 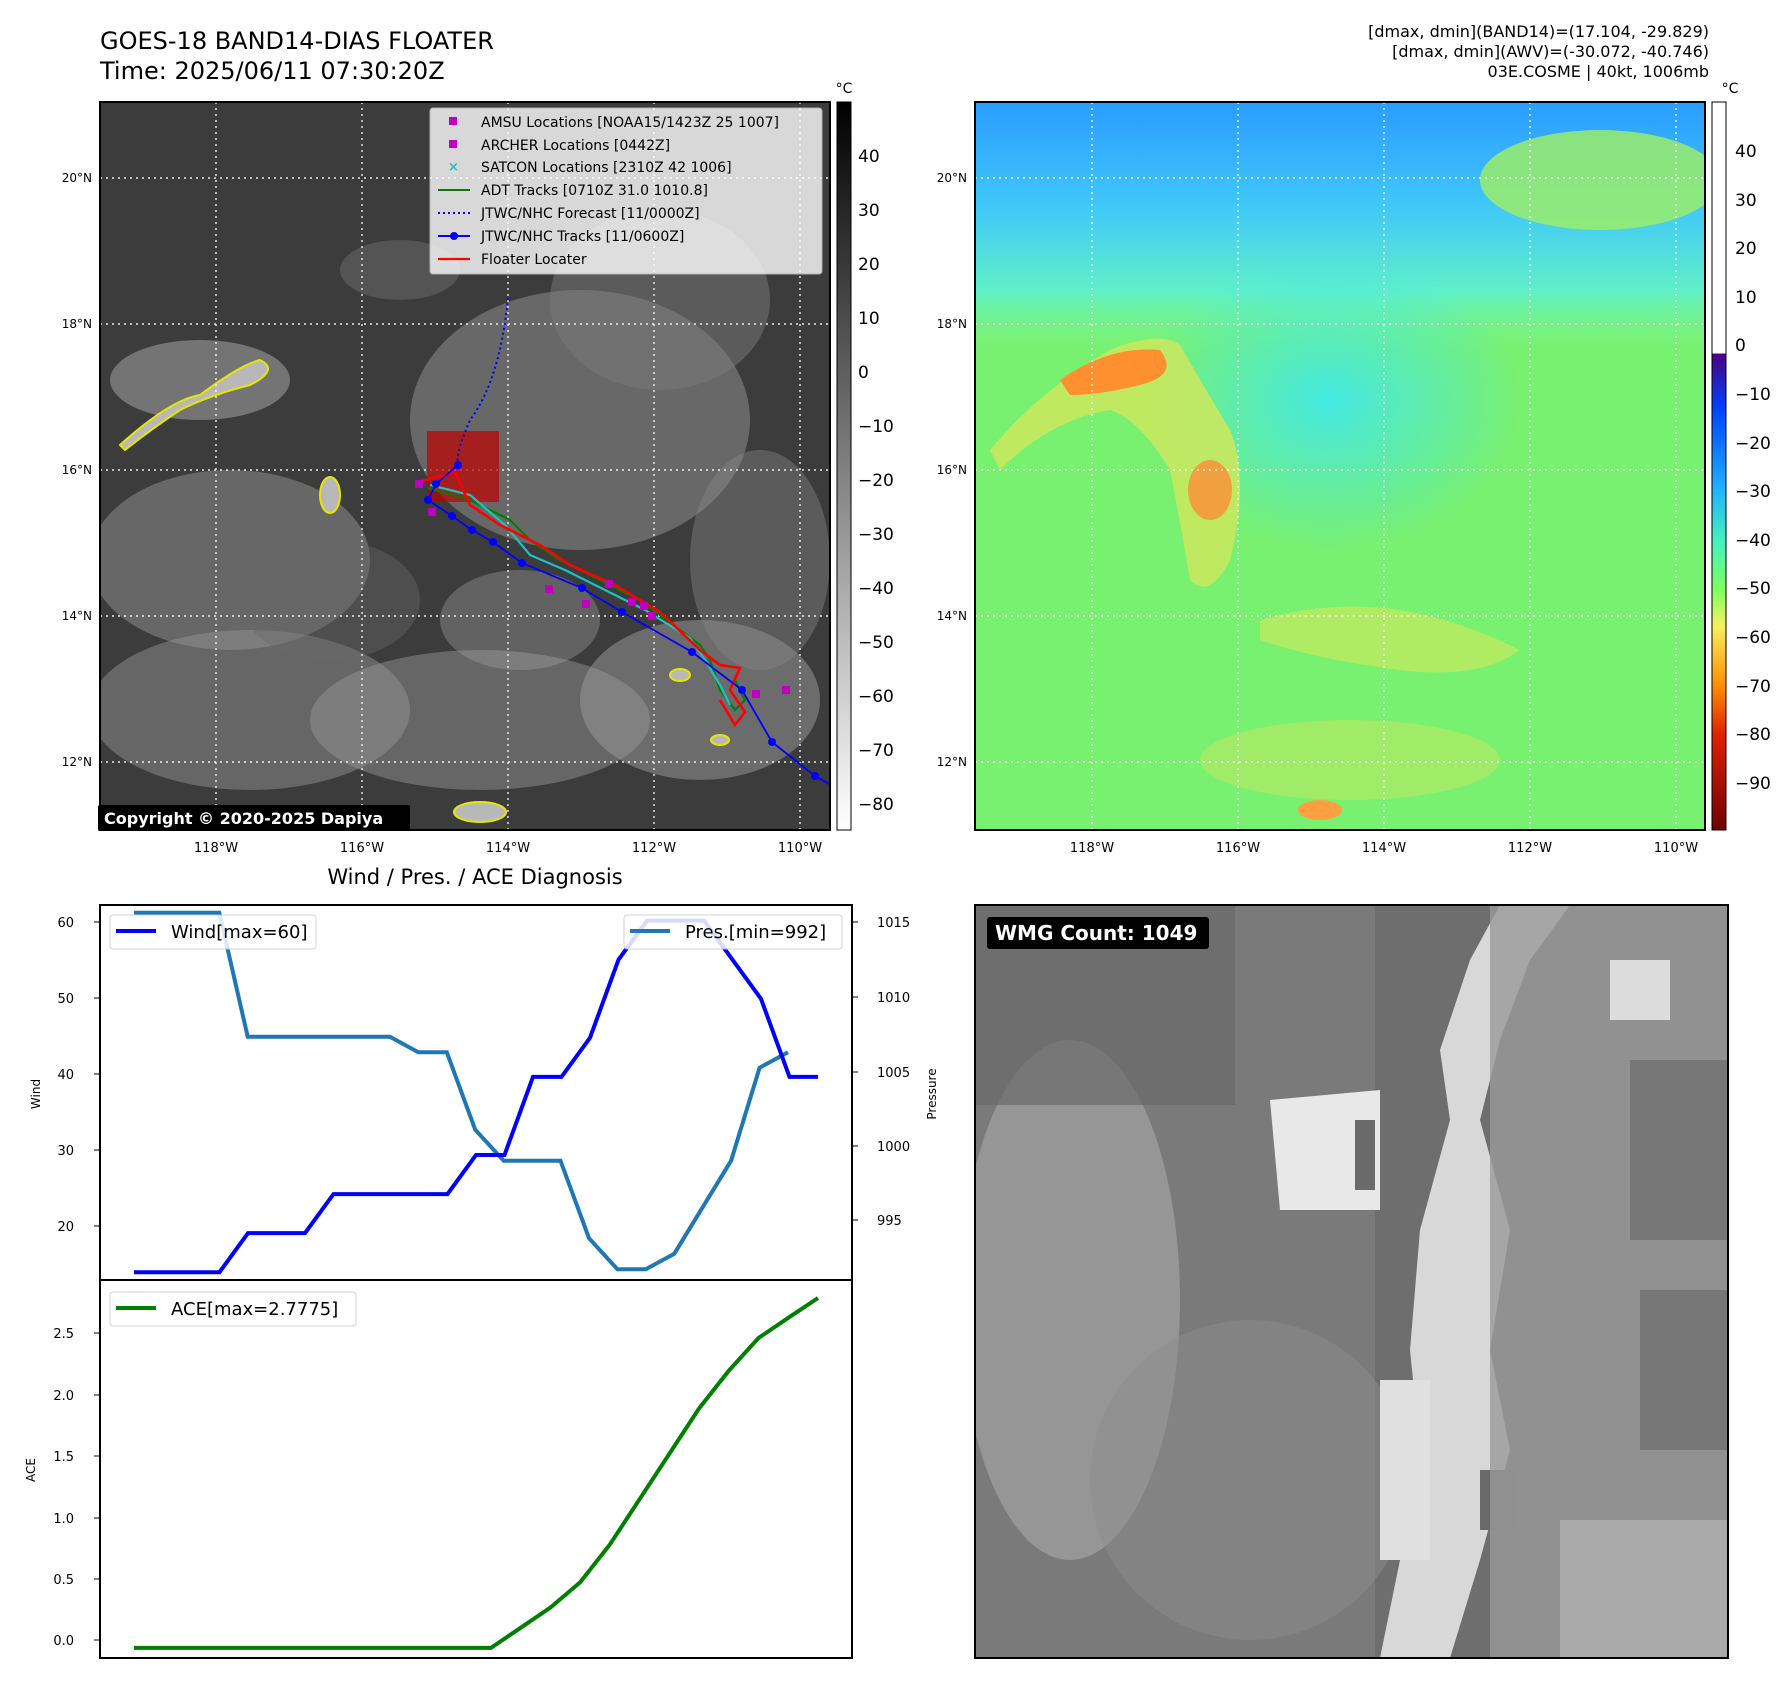 I want to click on svg-text: 2.5, so click(x=63, y=1334).